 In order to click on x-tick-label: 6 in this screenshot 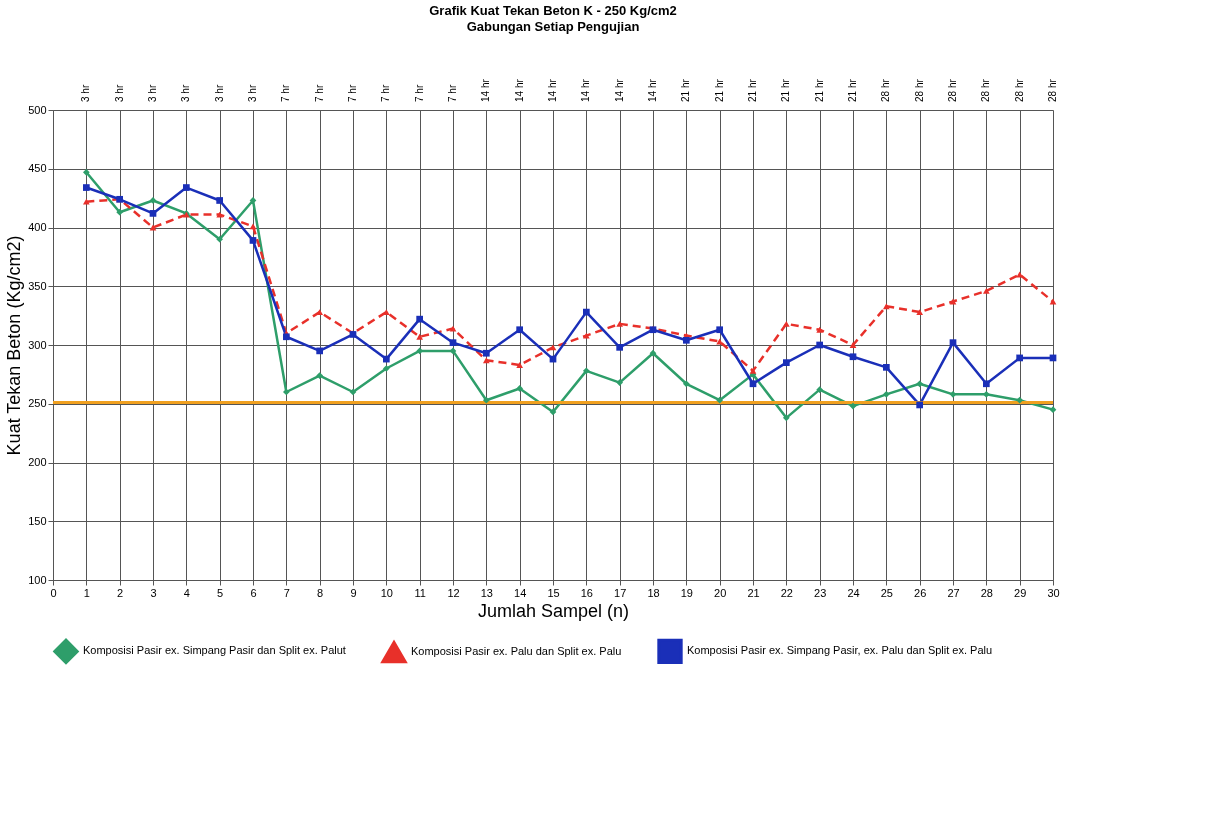, I will do `click(253, 592)`.